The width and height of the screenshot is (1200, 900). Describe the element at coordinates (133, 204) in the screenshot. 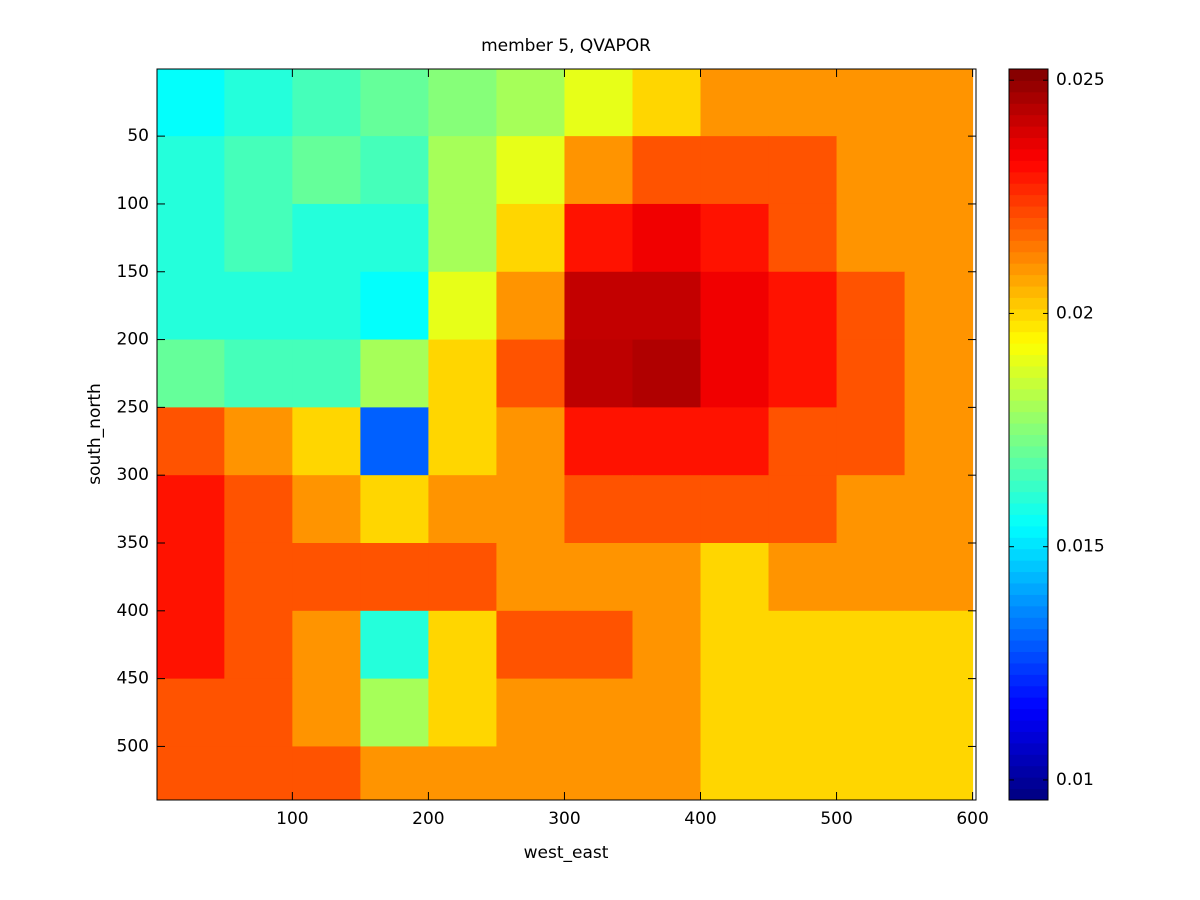

I see `y-tick-label: 100` at that location.